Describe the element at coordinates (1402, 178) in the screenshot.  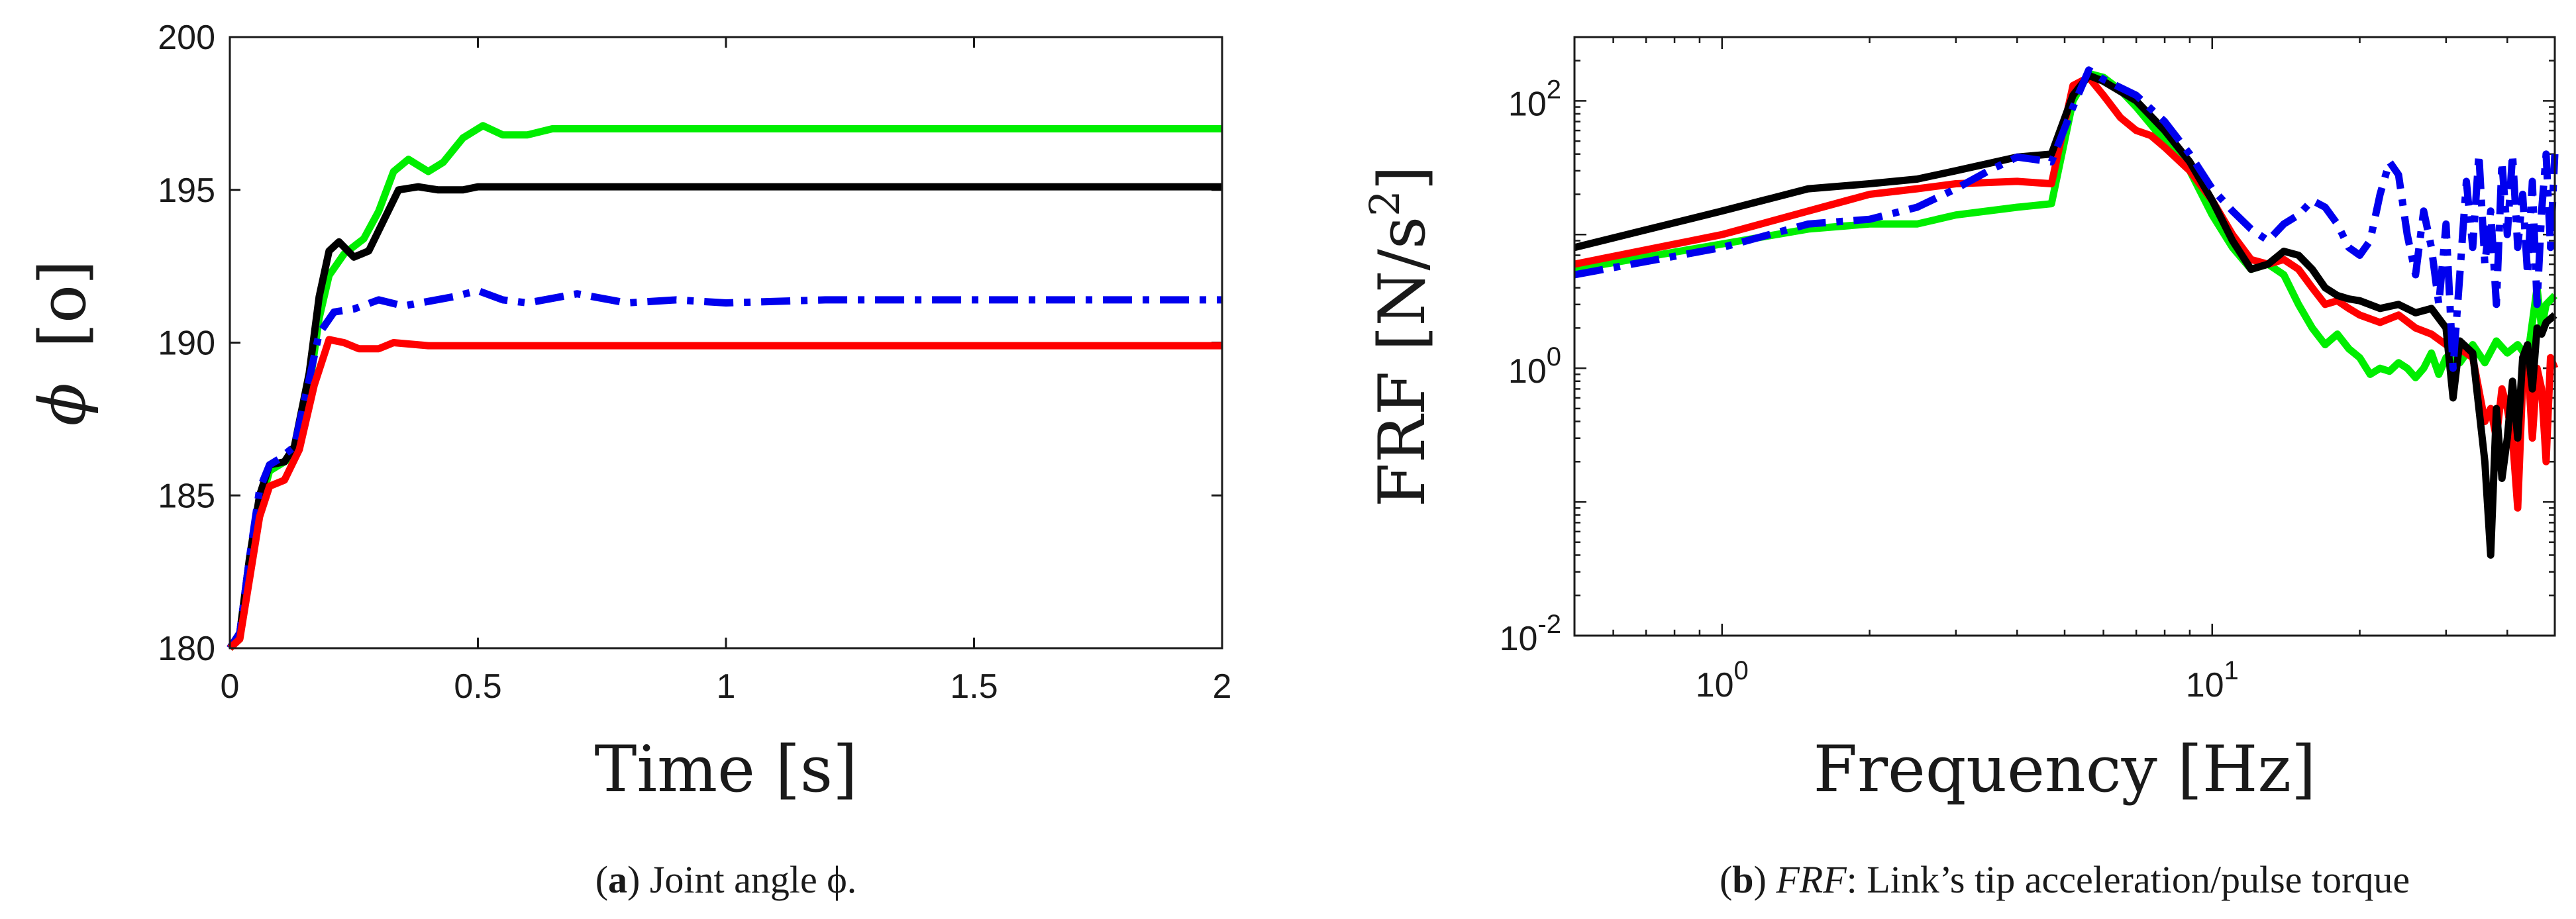
I see `panel-b-ylabel-close: ]` at that location.